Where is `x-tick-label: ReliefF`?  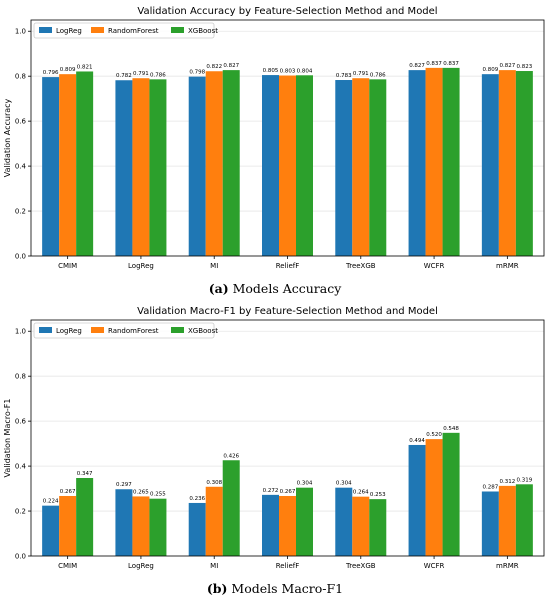 x-tick-label: ReliefF is located at coordinates (288, 266).